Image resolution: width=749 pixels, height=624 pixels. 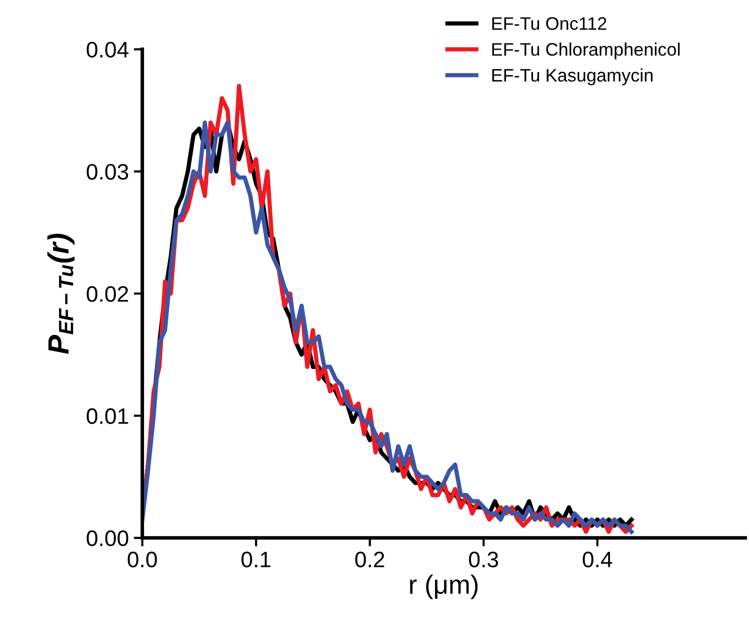 What do you see at coordinates (572, 77) in the screenshot?
I see `legend-label: EF-Tu Kasugamycin` at bounding box center [572, 77].